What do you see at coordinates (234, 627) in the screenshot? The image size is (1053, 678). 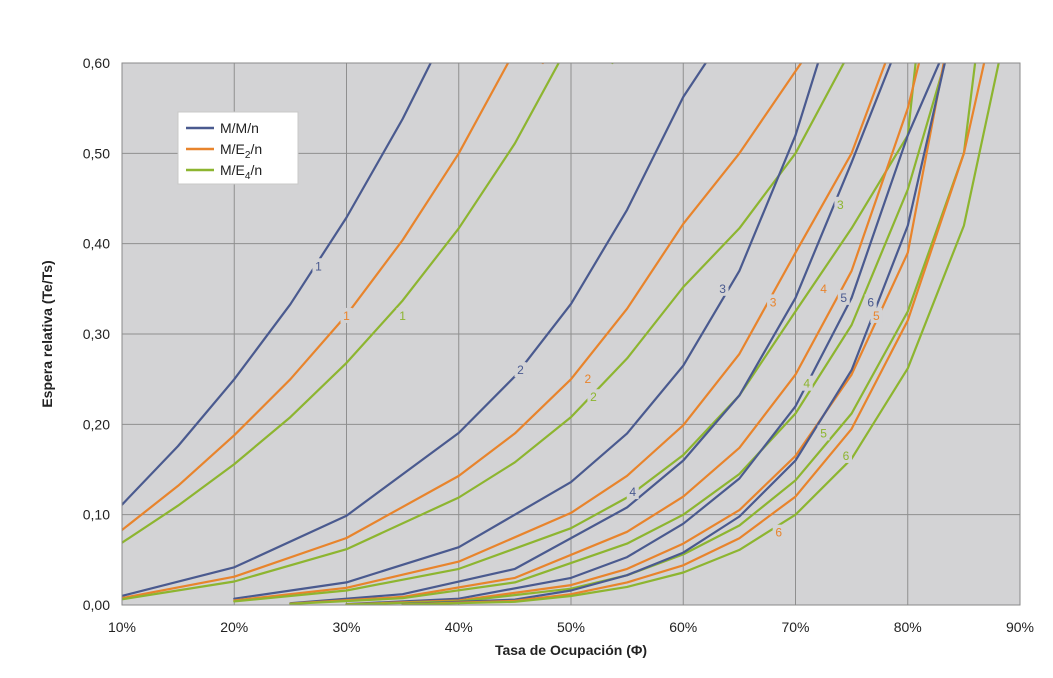 I see `x-tick-label: 20%` at bounding box center [234, 627].